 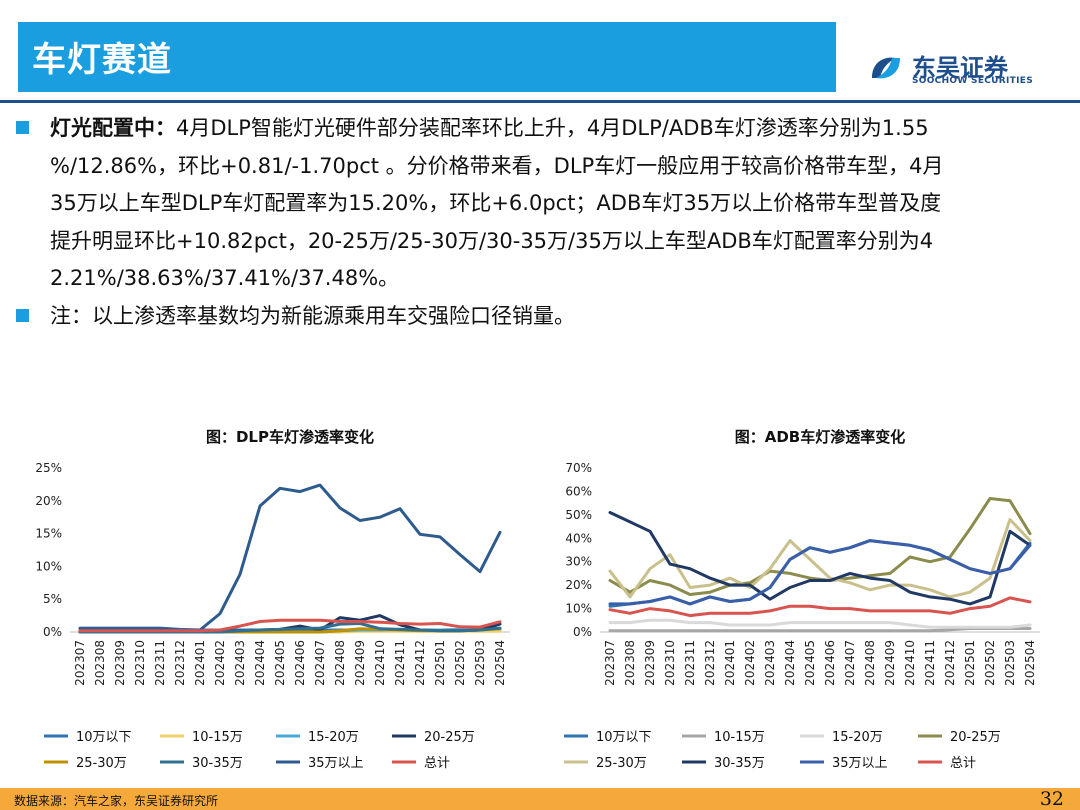 What do you see at coordinates (290, 437) in the screenshot?
I see `chart-title: 图：DLP车灯渗透率变化` at bounding box center [290, 437].